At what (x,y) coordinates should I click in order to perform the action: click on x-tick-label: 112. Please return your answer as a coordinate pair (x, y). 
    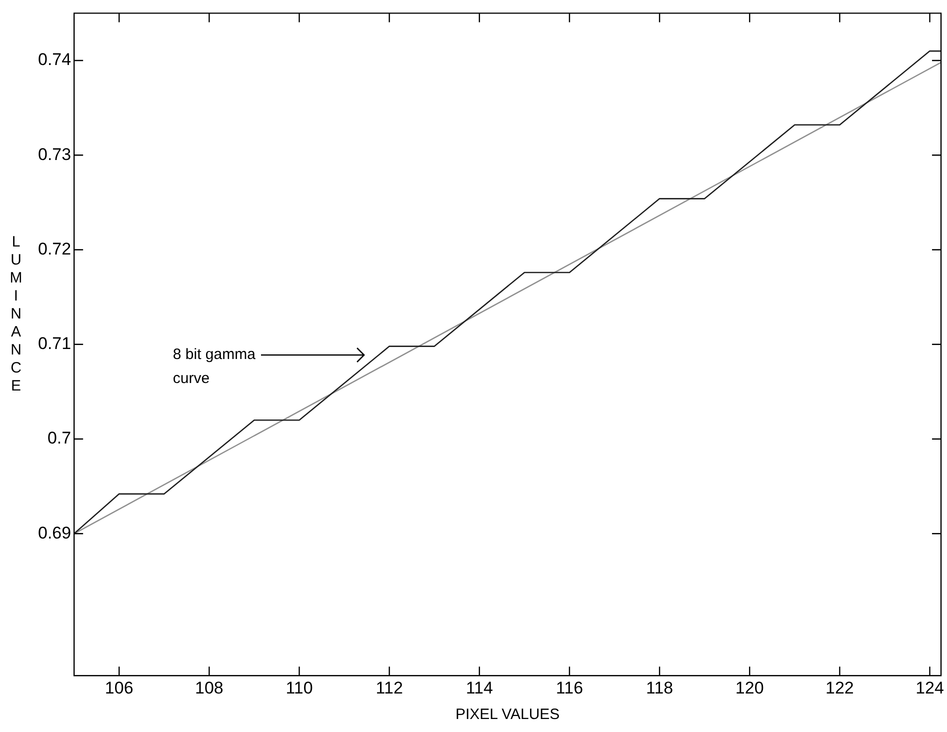
    Looking at the image, I should click on (389, 688).